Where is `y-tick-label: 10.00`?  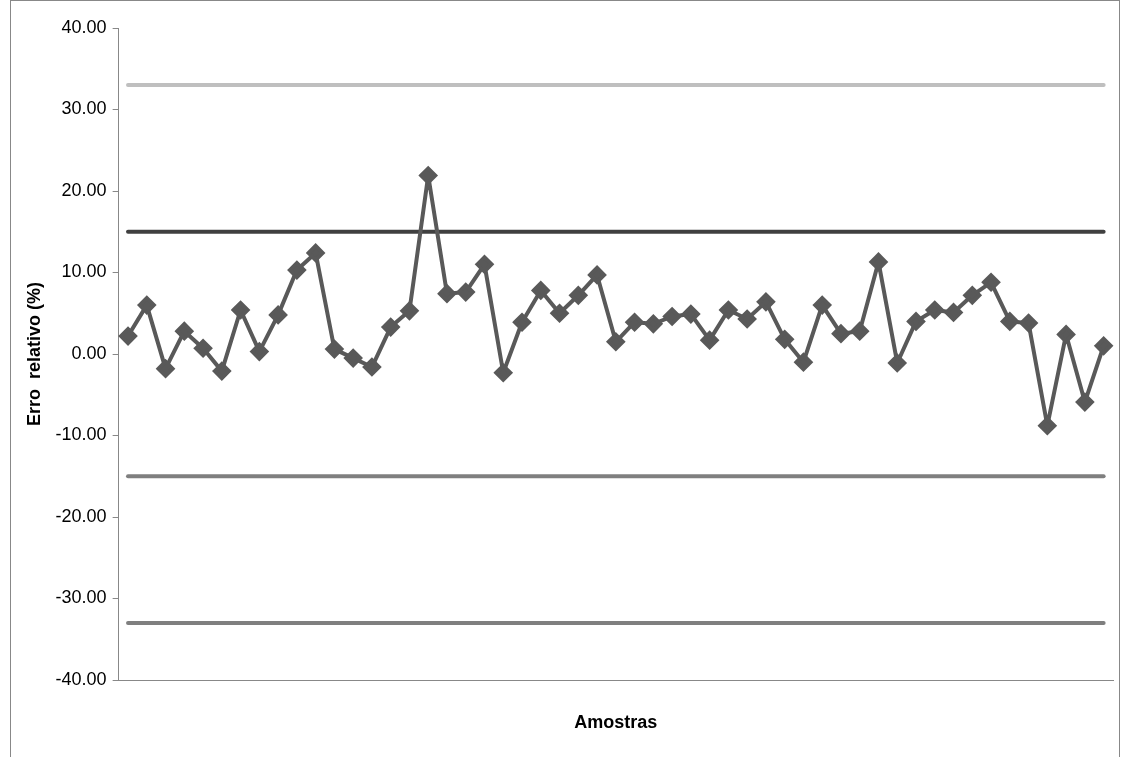
y-tick-label: 10.00 is located at coordinates (84, 271).